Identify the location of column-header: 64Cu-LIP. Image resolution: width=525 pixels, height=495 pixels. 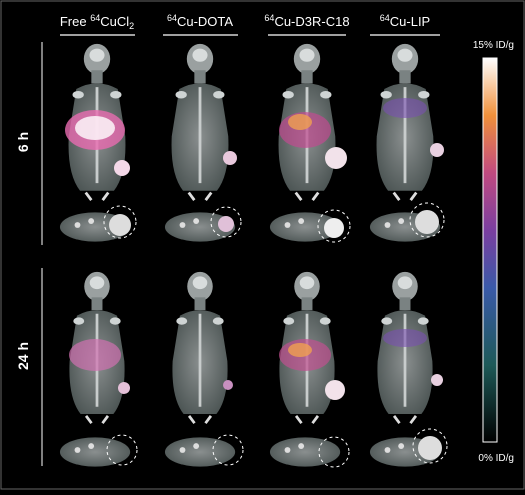
(405, 21).